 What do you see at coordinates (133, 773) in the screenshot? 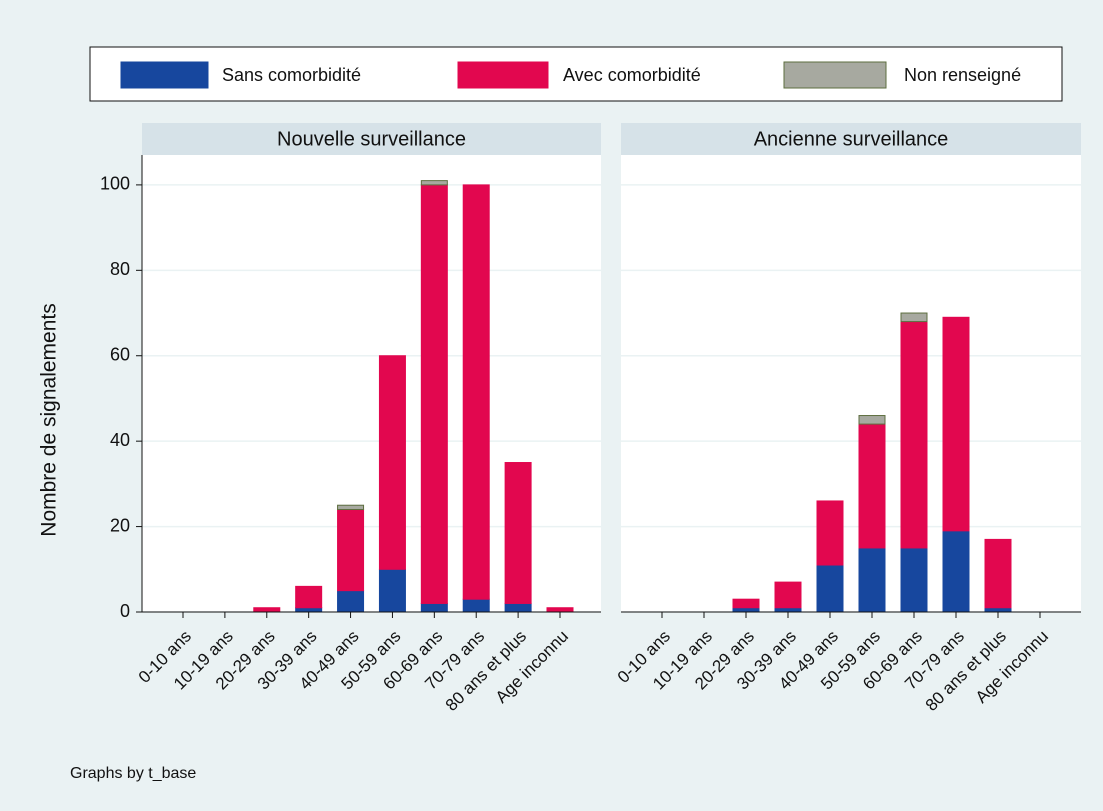
I see `note: Graphs by t_base` at bounding box center [133, 773].